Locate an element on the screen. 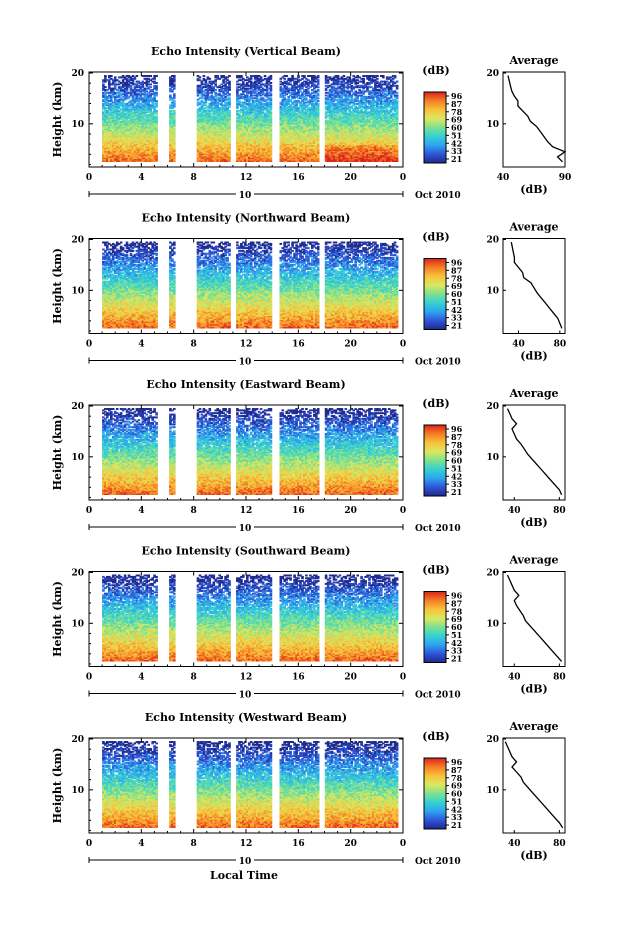 This screenshot has height=929, width=619. heatmap is located at coordinates (250, 118).